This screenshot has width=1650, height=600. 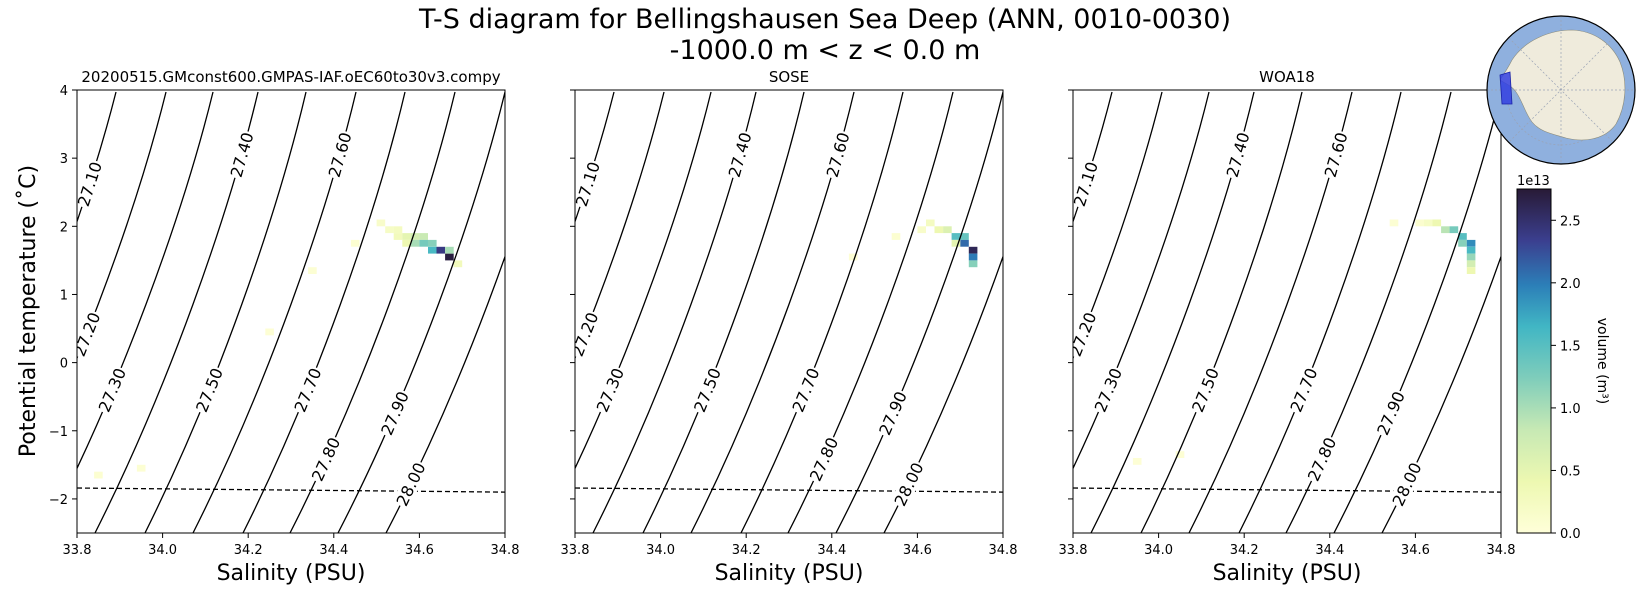 I want to click on contour-label: 27.90, so click(x=395, y=414).